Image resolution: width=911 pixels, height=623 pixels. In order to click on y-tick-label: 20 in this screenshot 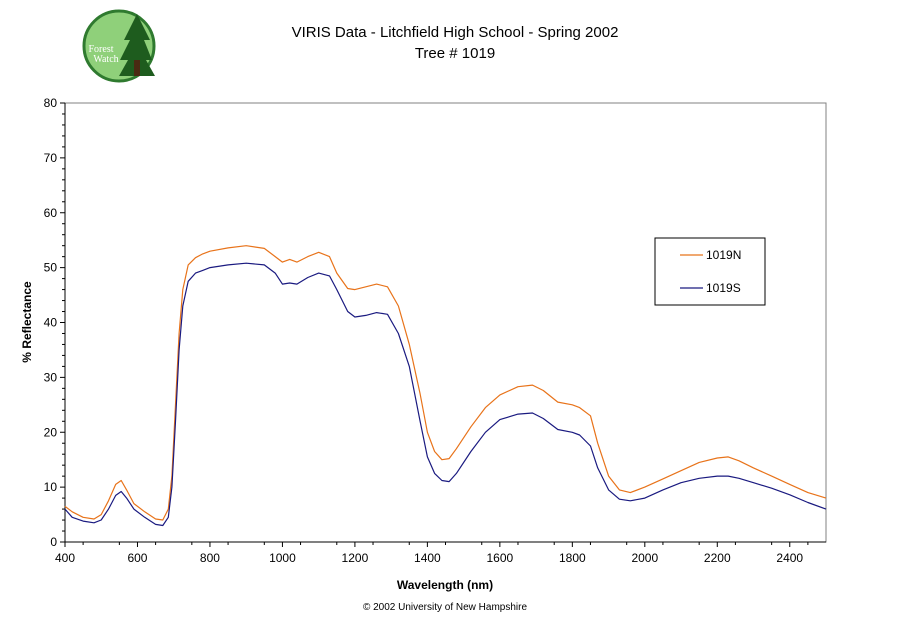, I will do `click(51, 432)`.